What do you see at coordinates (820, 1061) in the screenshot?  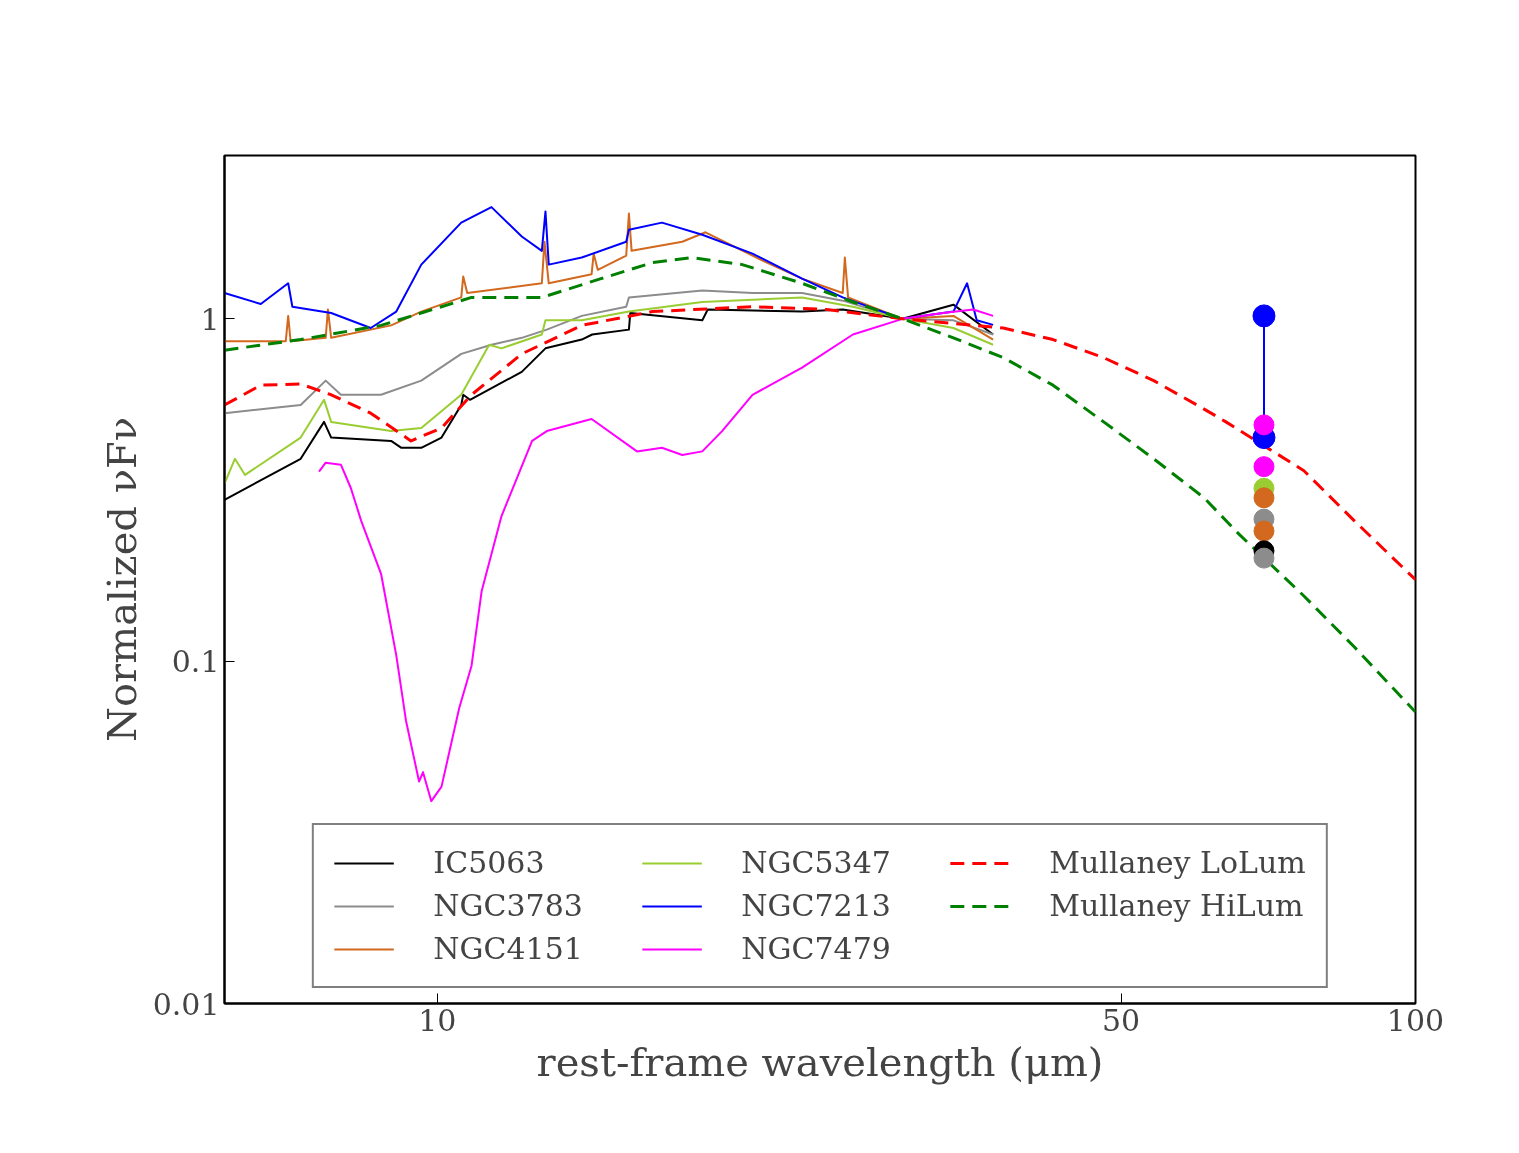 I see `x-axis-title: rest-frame wavelength (μm)` at bounding box center [820, 1061].